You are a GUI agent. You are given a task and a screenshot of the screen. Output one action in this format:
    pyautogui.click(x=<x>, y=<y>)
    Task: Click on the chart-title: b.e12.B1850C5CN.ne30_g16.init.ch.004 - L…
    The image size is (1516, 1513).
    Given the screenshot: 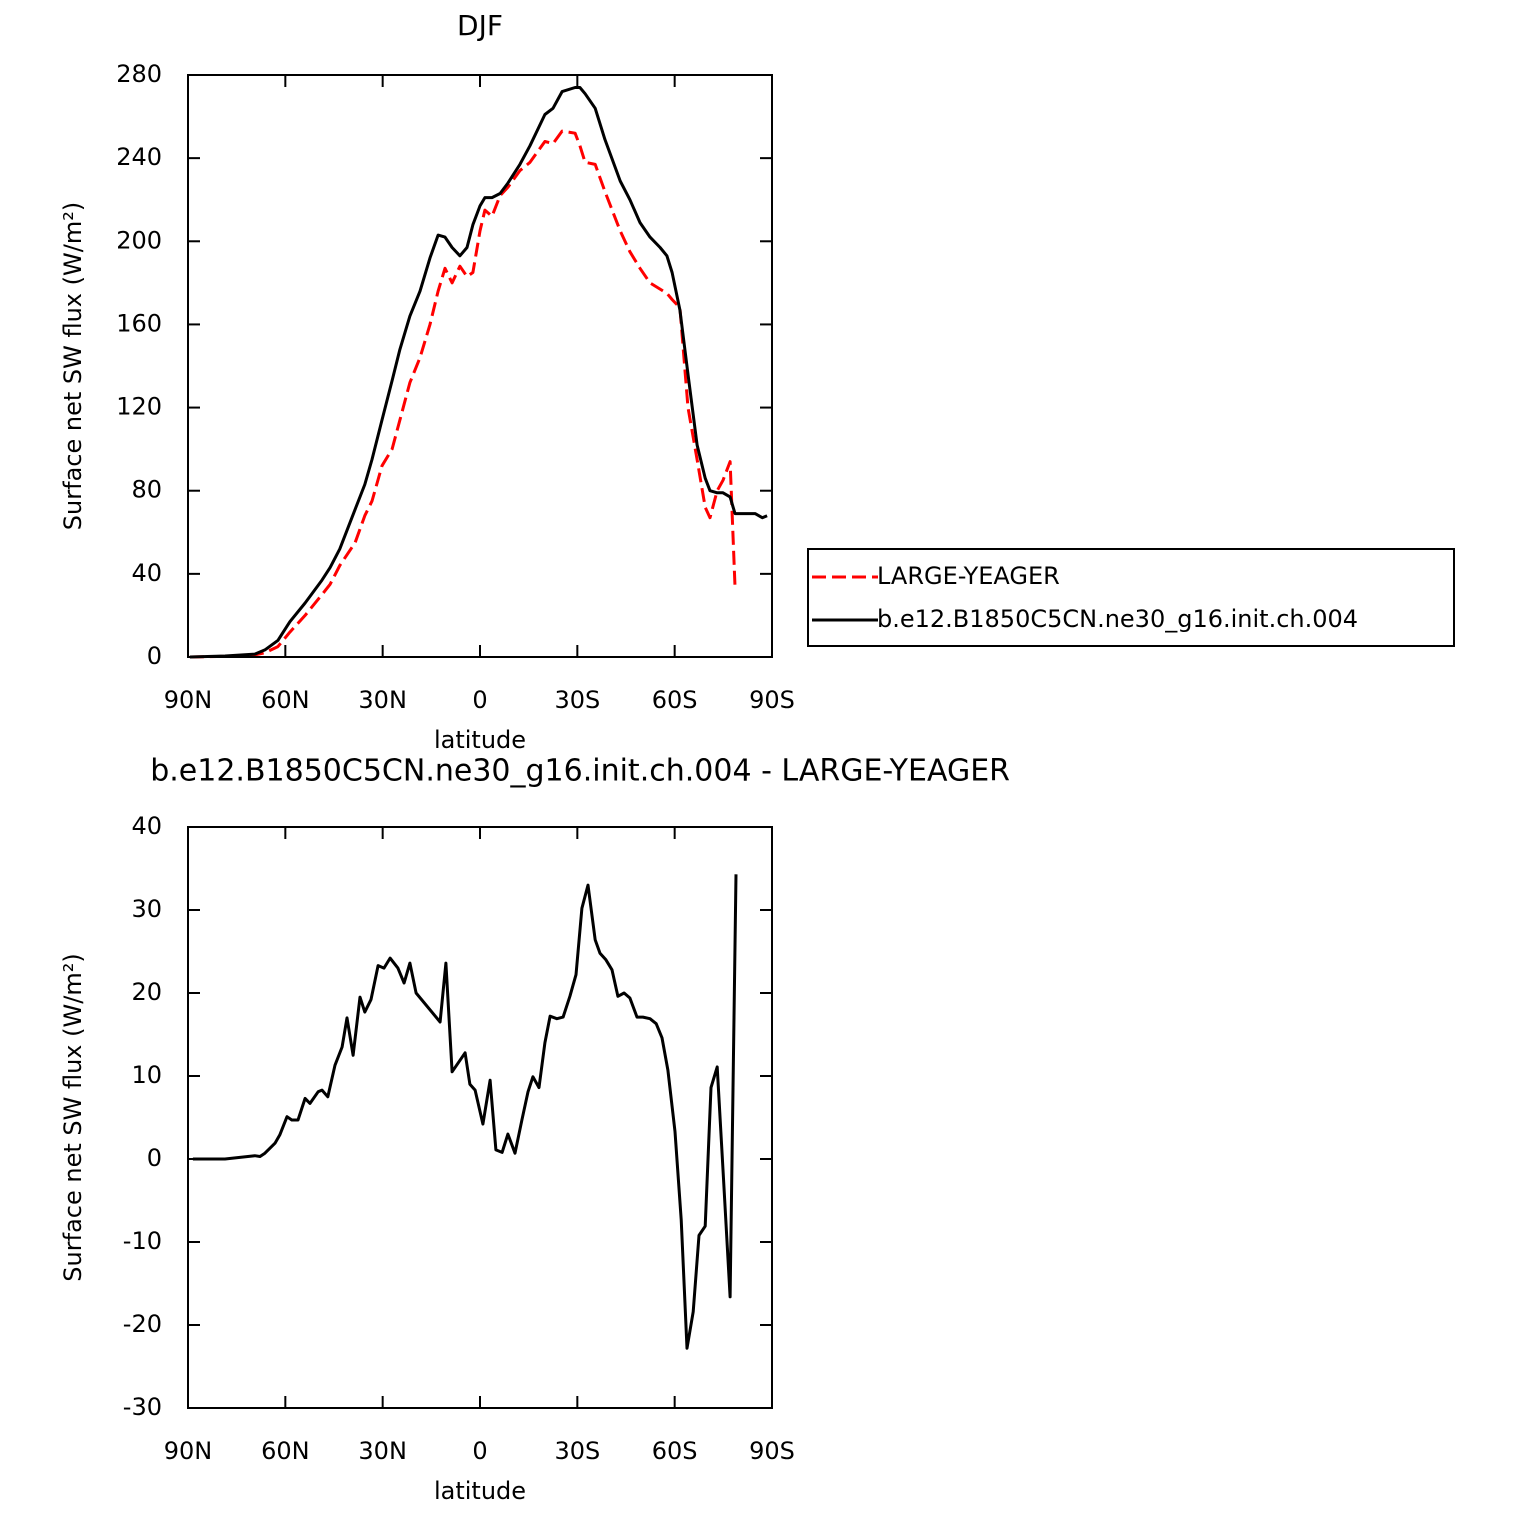 What is the action you would take?
    pyautogui.click(x=580, y=771)
    